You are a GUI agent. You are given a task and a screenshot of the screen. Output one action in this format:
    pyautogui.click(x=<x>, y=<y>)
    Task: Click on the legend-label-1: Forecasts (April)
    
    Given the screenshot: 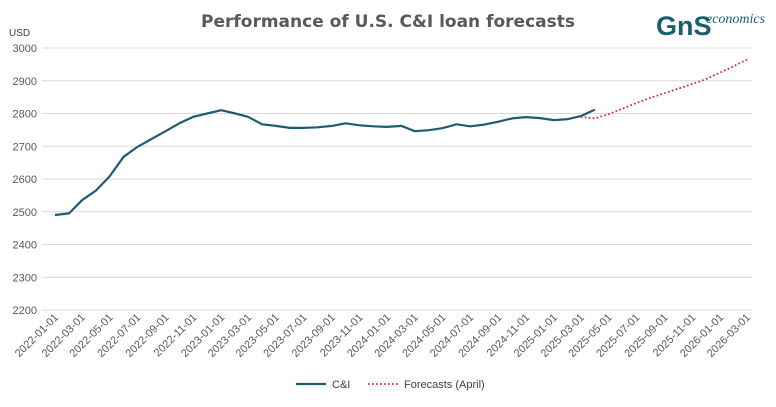 What is the action you would take?
    pyautogui.click(x=444, y=385)
    